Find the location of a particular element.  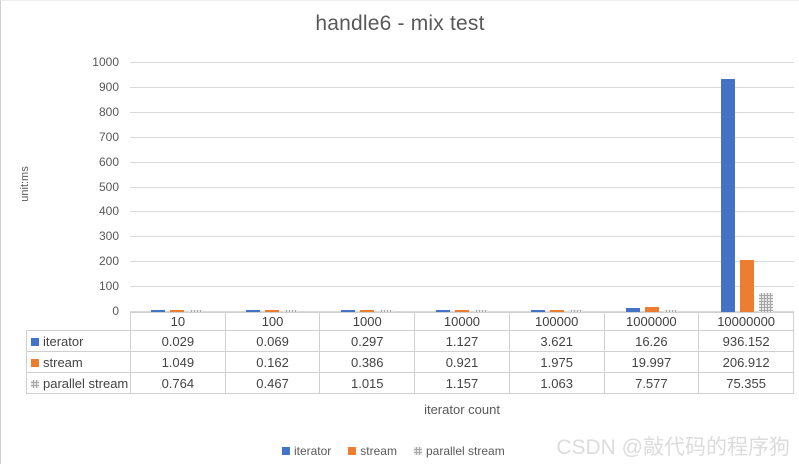

value-cell: 0.297 is located at coordinates (367, 341).